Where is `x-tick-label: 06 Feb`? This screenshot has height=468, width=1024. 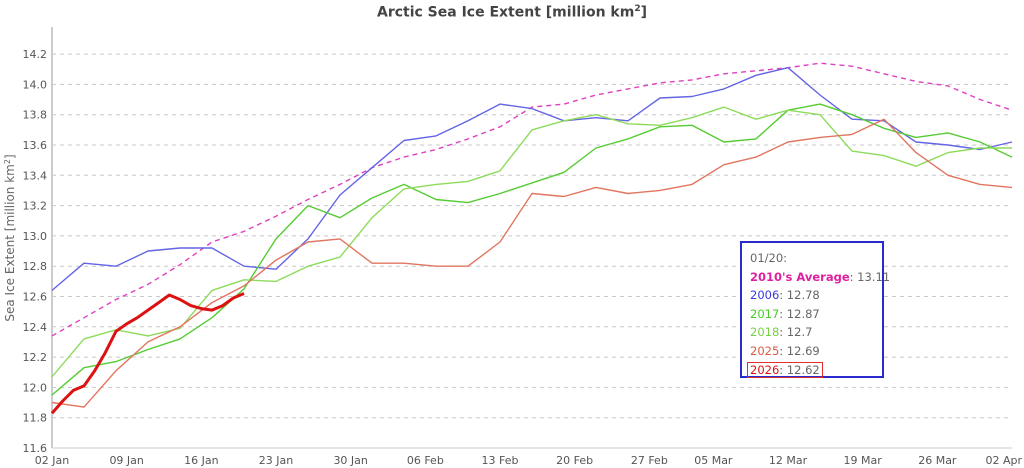 x-tick-label: 06 Feb is located at coordinates (425, 460).